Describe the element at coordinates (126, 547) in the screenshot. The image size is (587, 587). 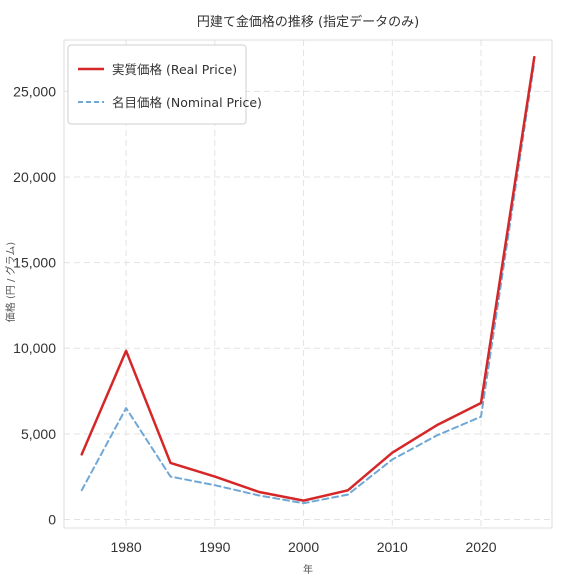
I see `x-tick-label: 1980` at that location.